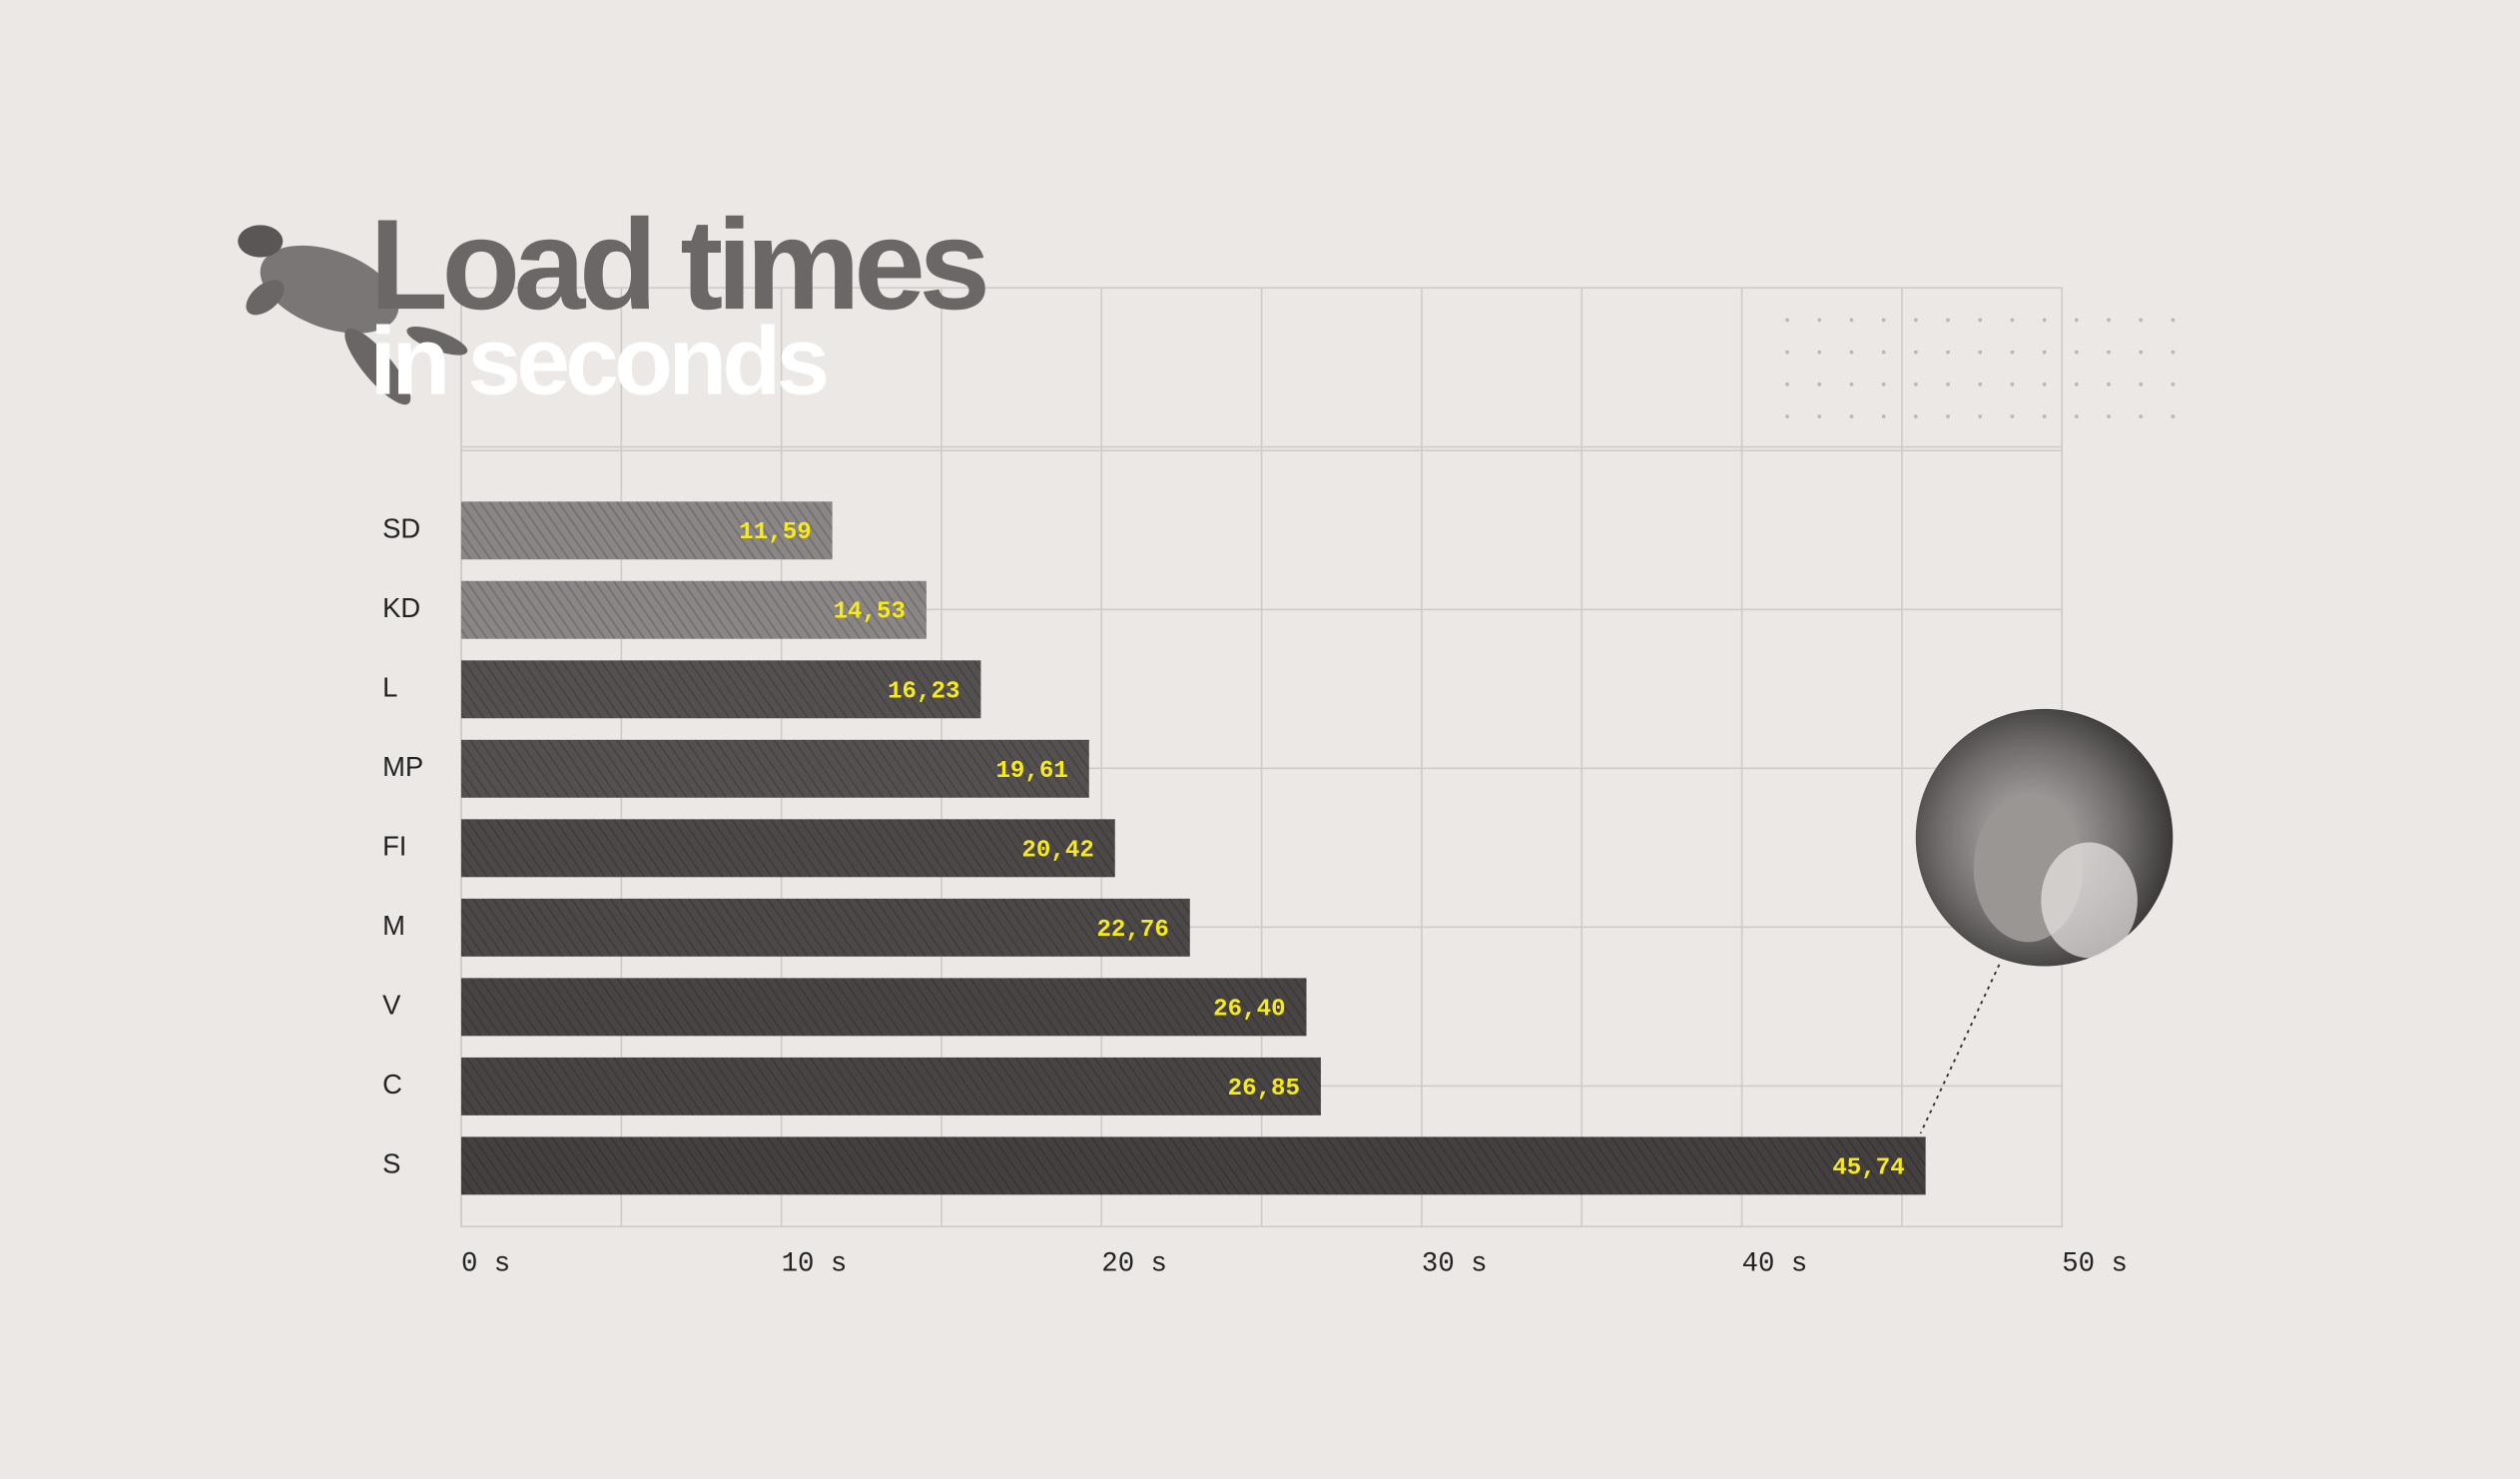 The width and height of the screenshot is (2520, 1479). Describe the element at coordinates (394, 846) in the screenshot. I see `y-tick-label: FI` at that location.